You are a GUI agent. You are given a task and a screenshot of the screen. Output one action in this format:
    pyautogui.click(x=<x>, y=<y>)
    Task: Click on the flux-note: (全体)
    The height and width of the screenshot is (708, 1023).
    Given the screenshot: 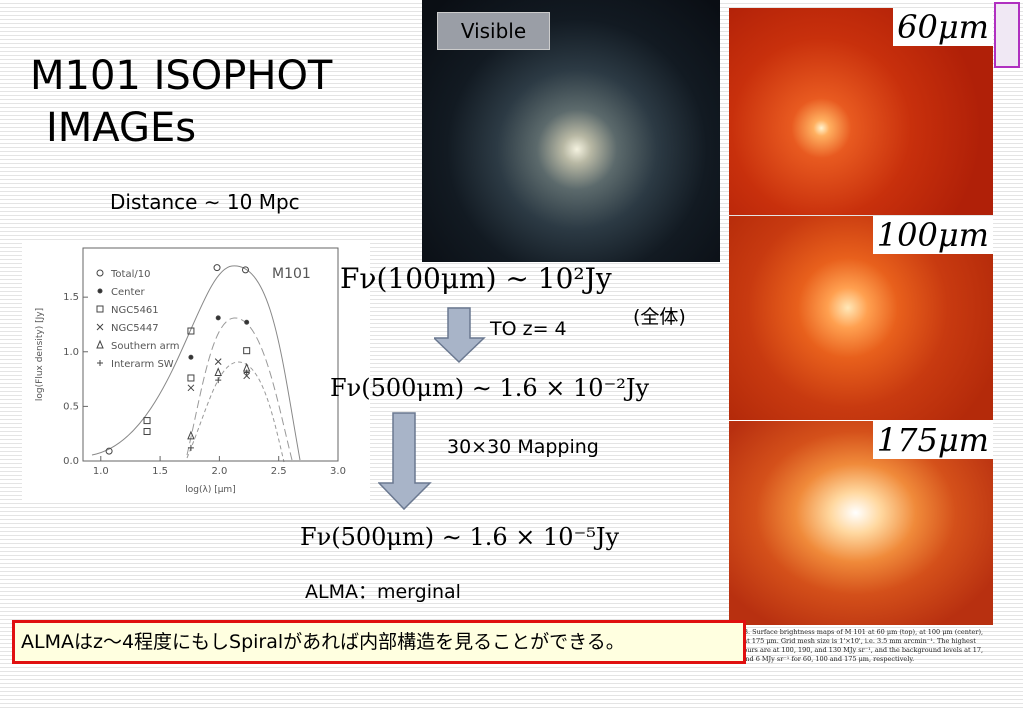 What is the action you would take?
    pyautogui.click(x=659, y=317)
    